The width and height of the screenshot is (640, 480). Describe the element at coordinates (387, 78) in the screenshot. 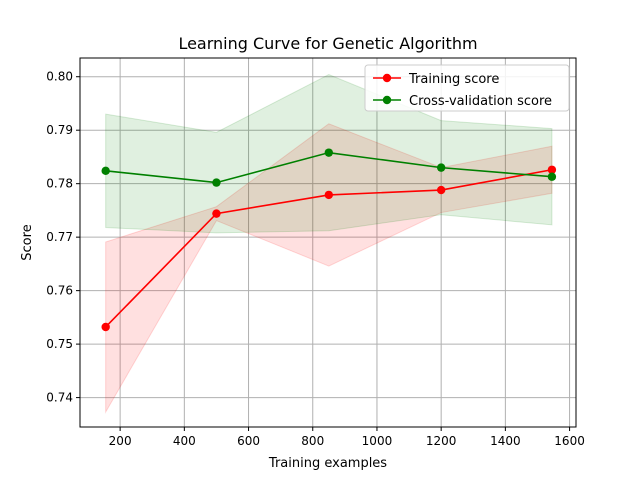

I see `legend-marker-training-score` at that location.